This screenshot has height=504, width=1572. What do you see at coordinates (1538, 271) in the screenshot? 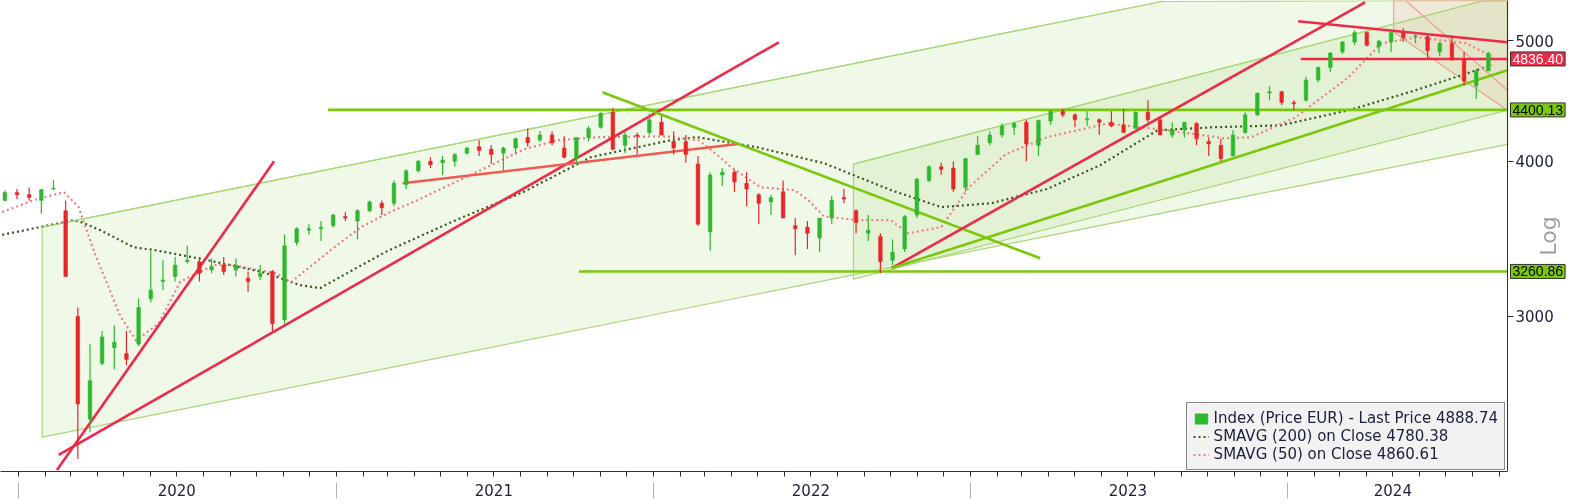
I see `data-label: 3260.86` at bounding box center [1538, 271].